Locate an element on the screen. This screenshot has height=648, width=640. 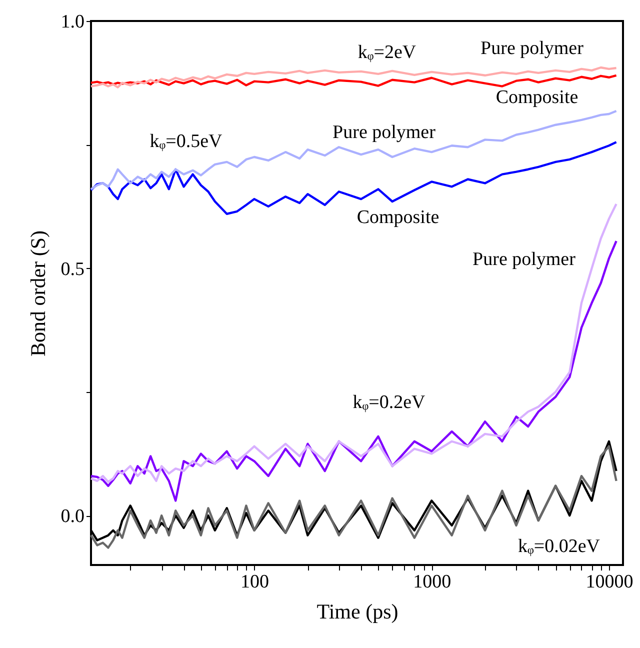
x-tick-label: 1000 is located at coordinates (432, 582).